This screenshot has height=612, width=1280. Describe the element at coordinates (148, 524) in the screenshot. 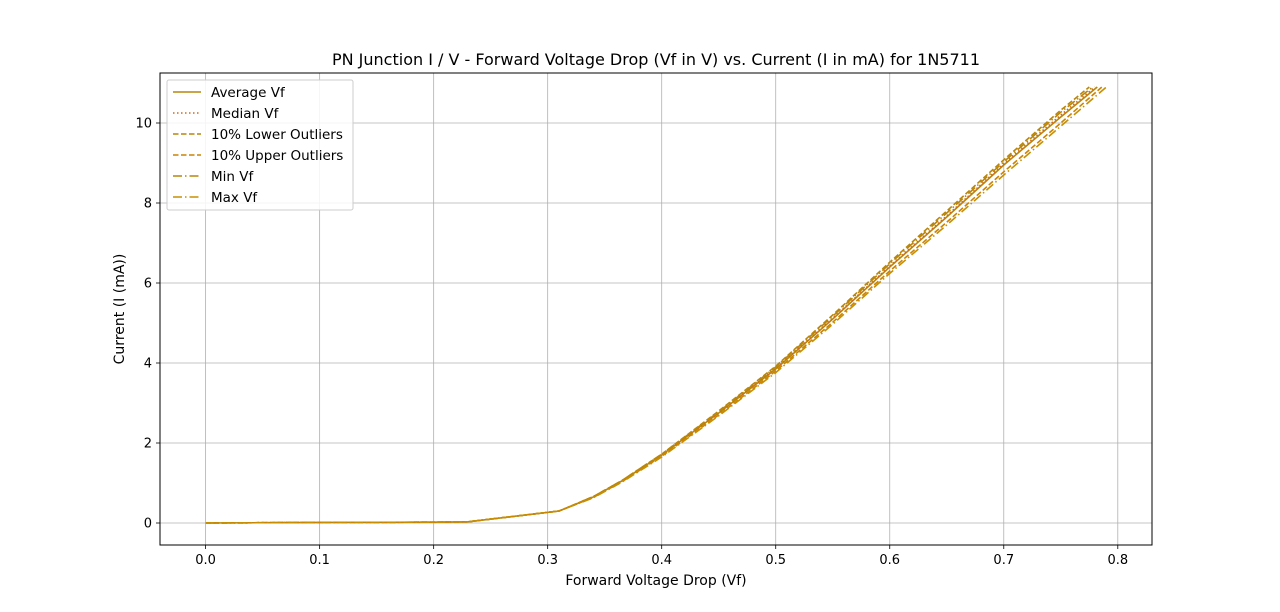

I see `y-tick-label: 0` at that location.